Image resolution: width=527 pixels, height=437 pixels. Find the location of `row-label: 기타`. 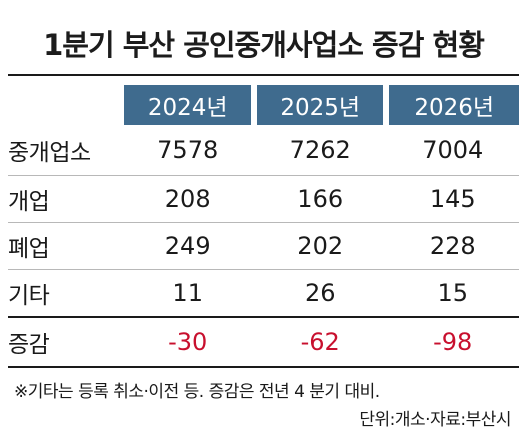

row-label: 기타 is located at coordinates (29, 296).